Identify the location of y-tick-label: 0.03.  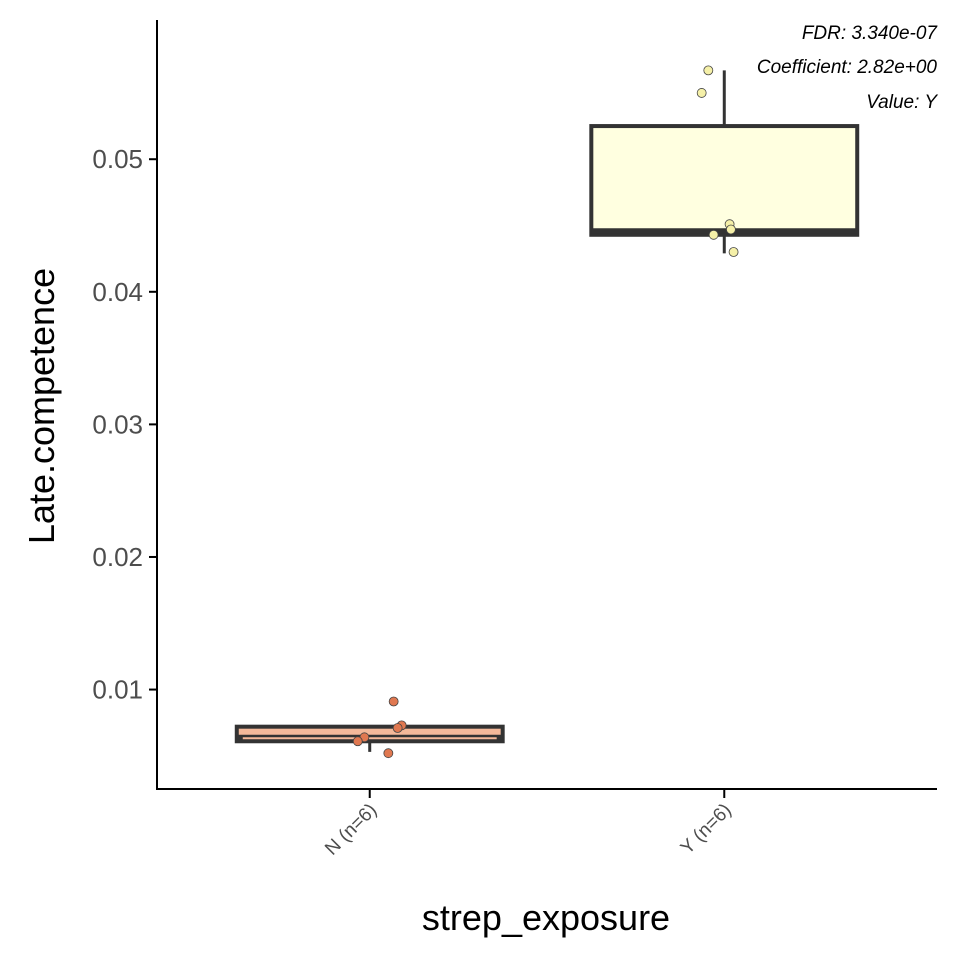
(117, 424).